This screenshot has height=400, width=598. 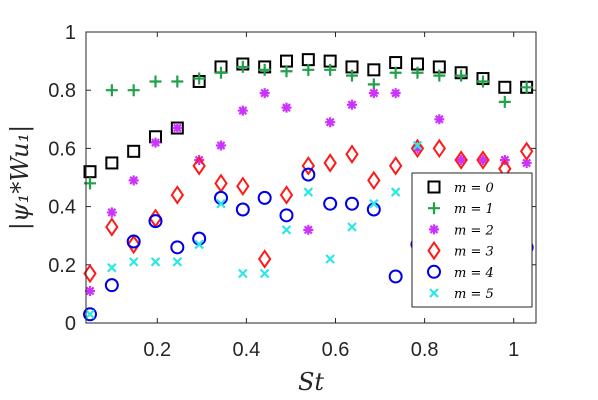 What do you see at coordinates (474, 230) in the screenshot?
I see `legend-label: m = 2` at bounding box center [474, 230].